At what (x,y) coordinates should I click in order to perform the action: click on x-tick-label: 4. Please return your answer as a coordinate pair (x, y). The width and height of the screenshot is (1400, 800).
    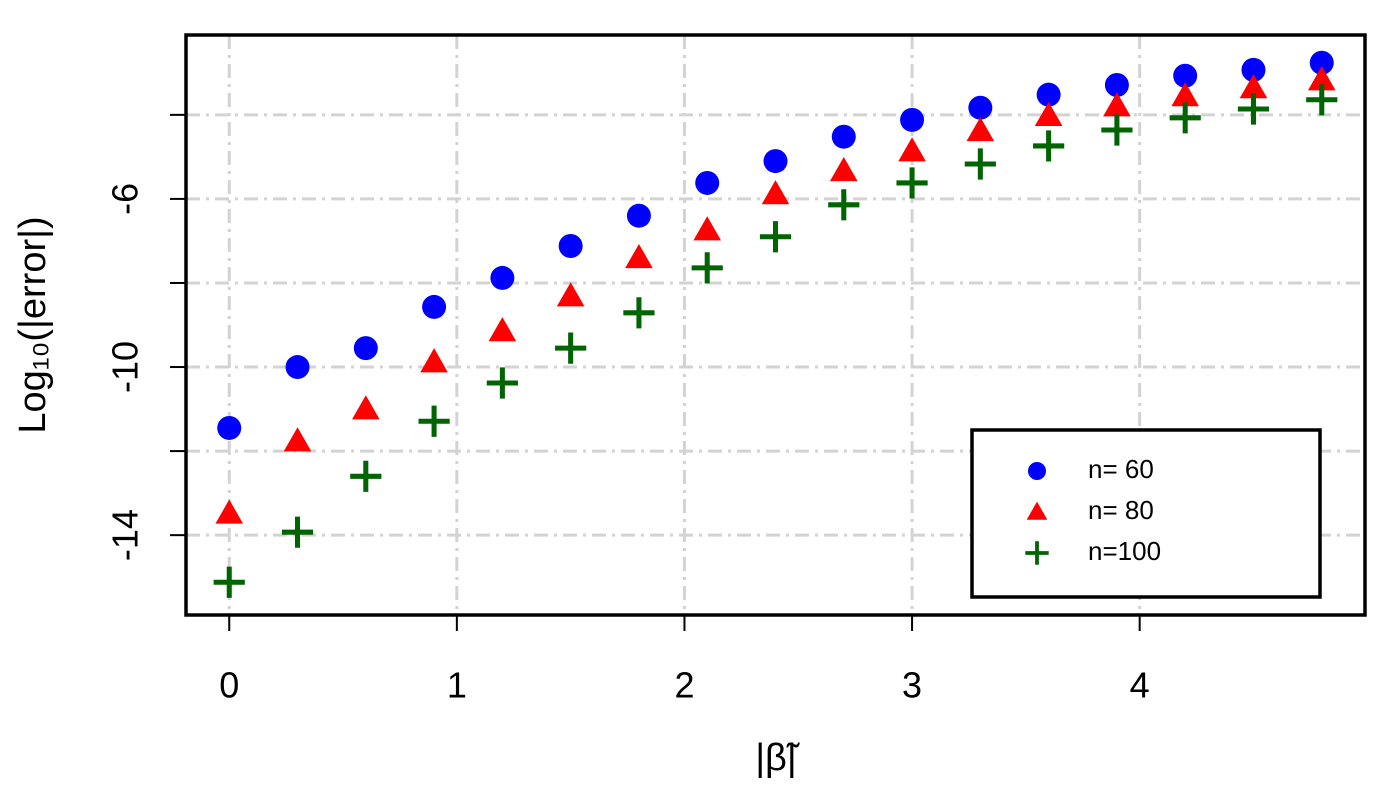
    Looking at the image, I should click on (1140, 685).